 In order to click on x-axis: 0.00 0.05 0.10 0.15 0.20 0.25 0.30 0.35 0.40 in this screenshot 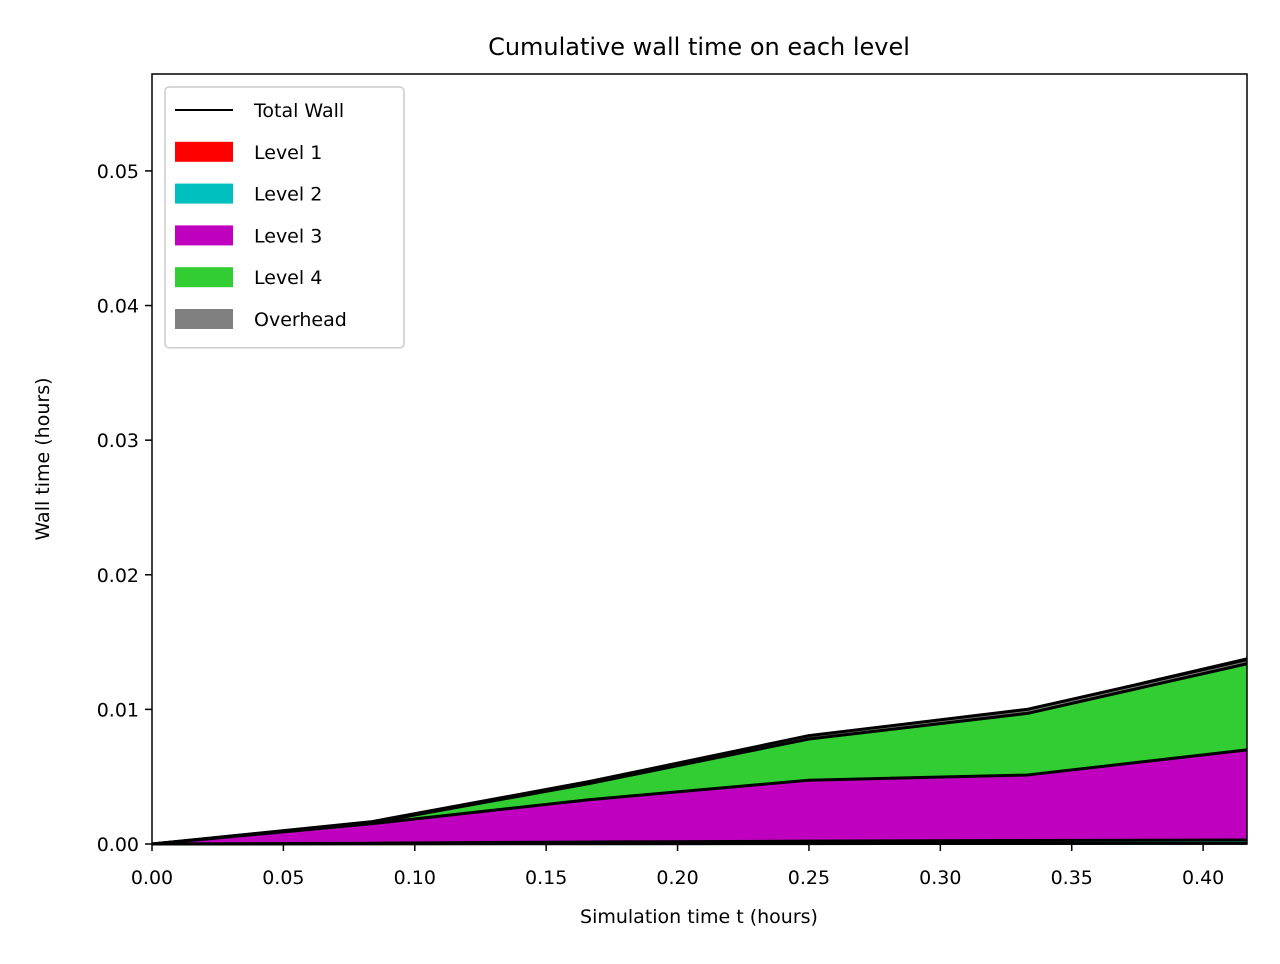, I will do `click(677, 866)`.